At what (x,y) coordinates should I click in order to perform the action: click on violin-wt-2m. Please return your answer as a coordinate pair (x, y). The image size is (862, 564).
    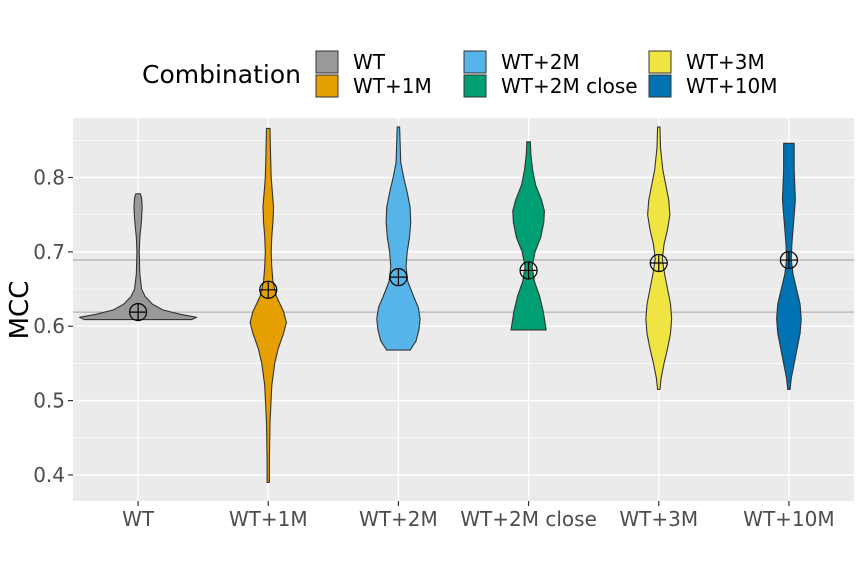
    Looking at the image, I should click on (398, 238).